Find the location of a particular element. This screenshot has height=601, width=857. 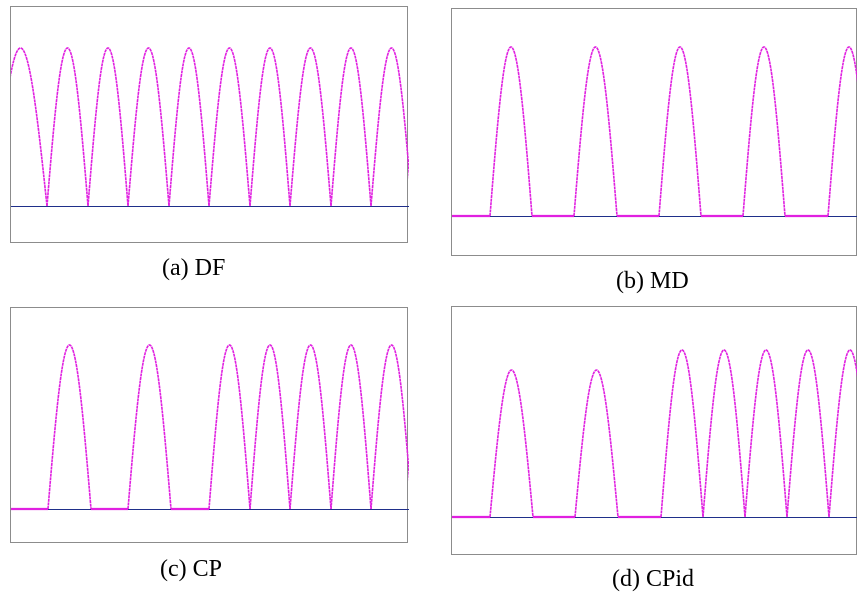

caption-cp: (c) CP is located at coordinates (191, 569).